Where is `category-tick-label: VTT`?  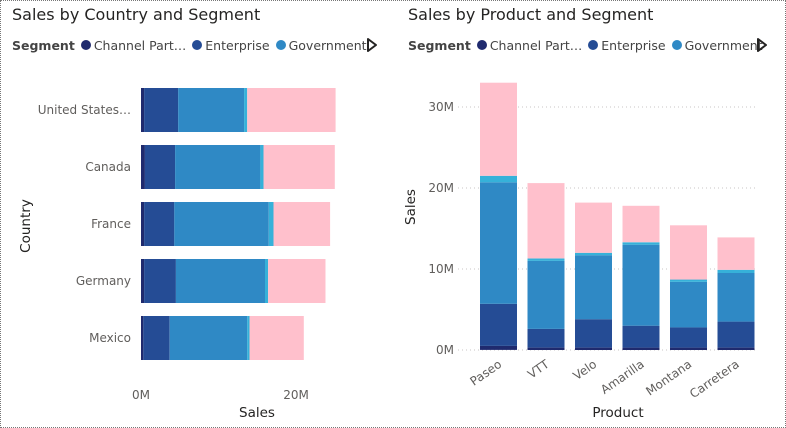 category-tick-label: VTT is located at coordinates (538, 369).